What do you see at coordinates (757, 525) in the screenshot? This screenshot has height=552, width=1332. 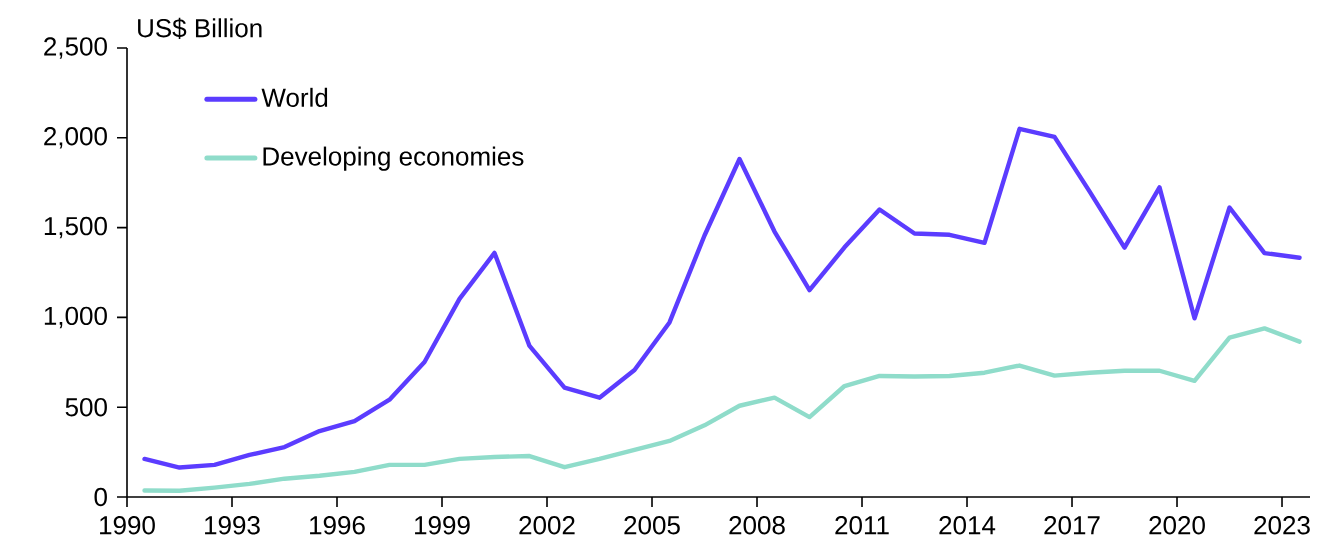 I see `x-tick-label: 2008` at bounding box center [757, 525].